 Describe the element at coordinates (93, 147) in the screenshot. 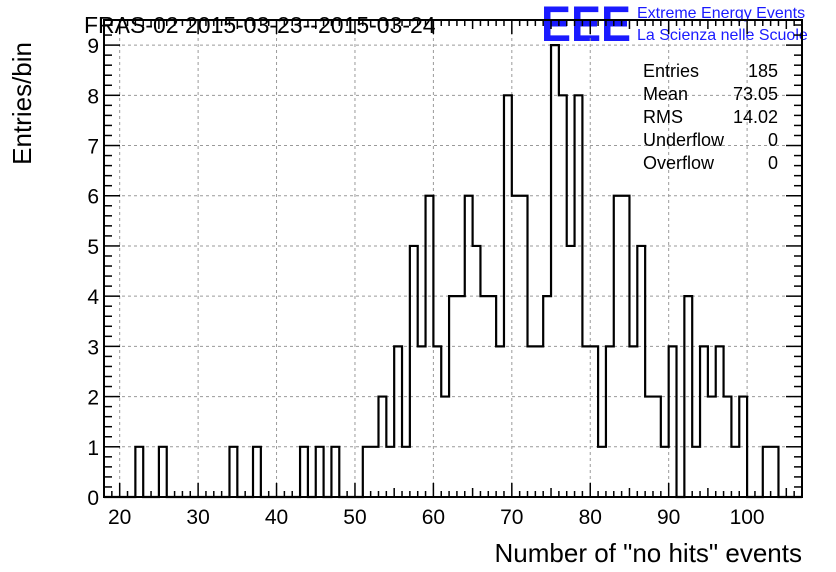

I see `y-tick-label: 7` at that location.